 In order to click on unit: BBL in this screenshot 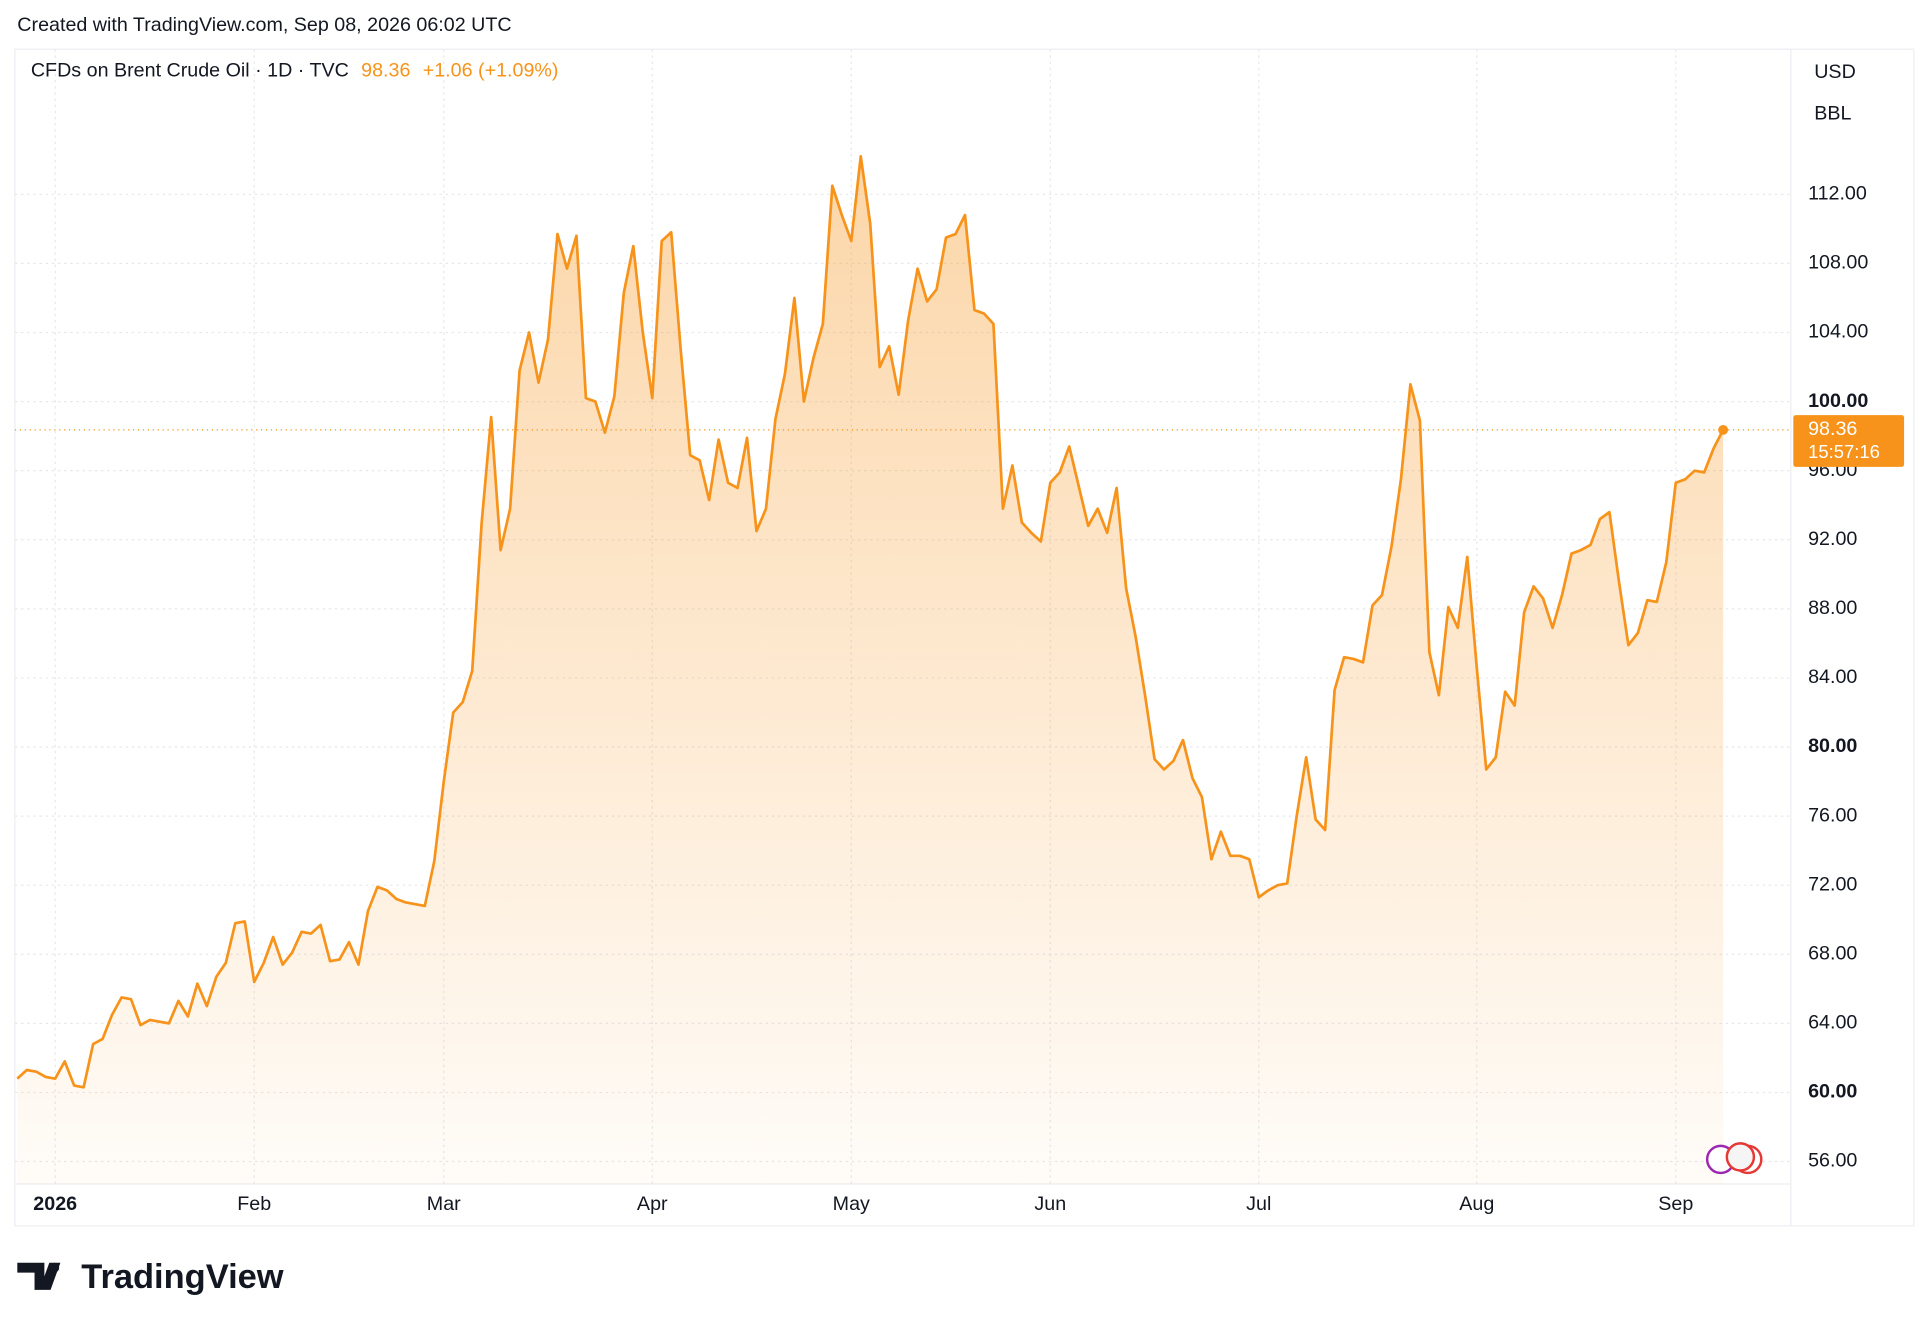, I will do `click(1832, 114)`.